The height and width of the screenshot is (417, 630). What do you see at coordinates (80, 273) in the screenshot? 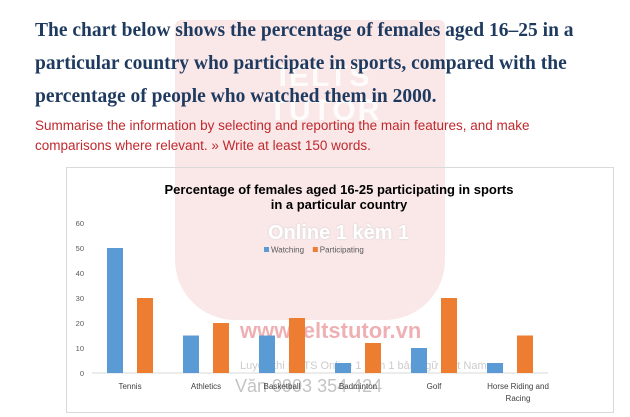
I see `y-tick-label: 40` at bounding box center [80, 273].